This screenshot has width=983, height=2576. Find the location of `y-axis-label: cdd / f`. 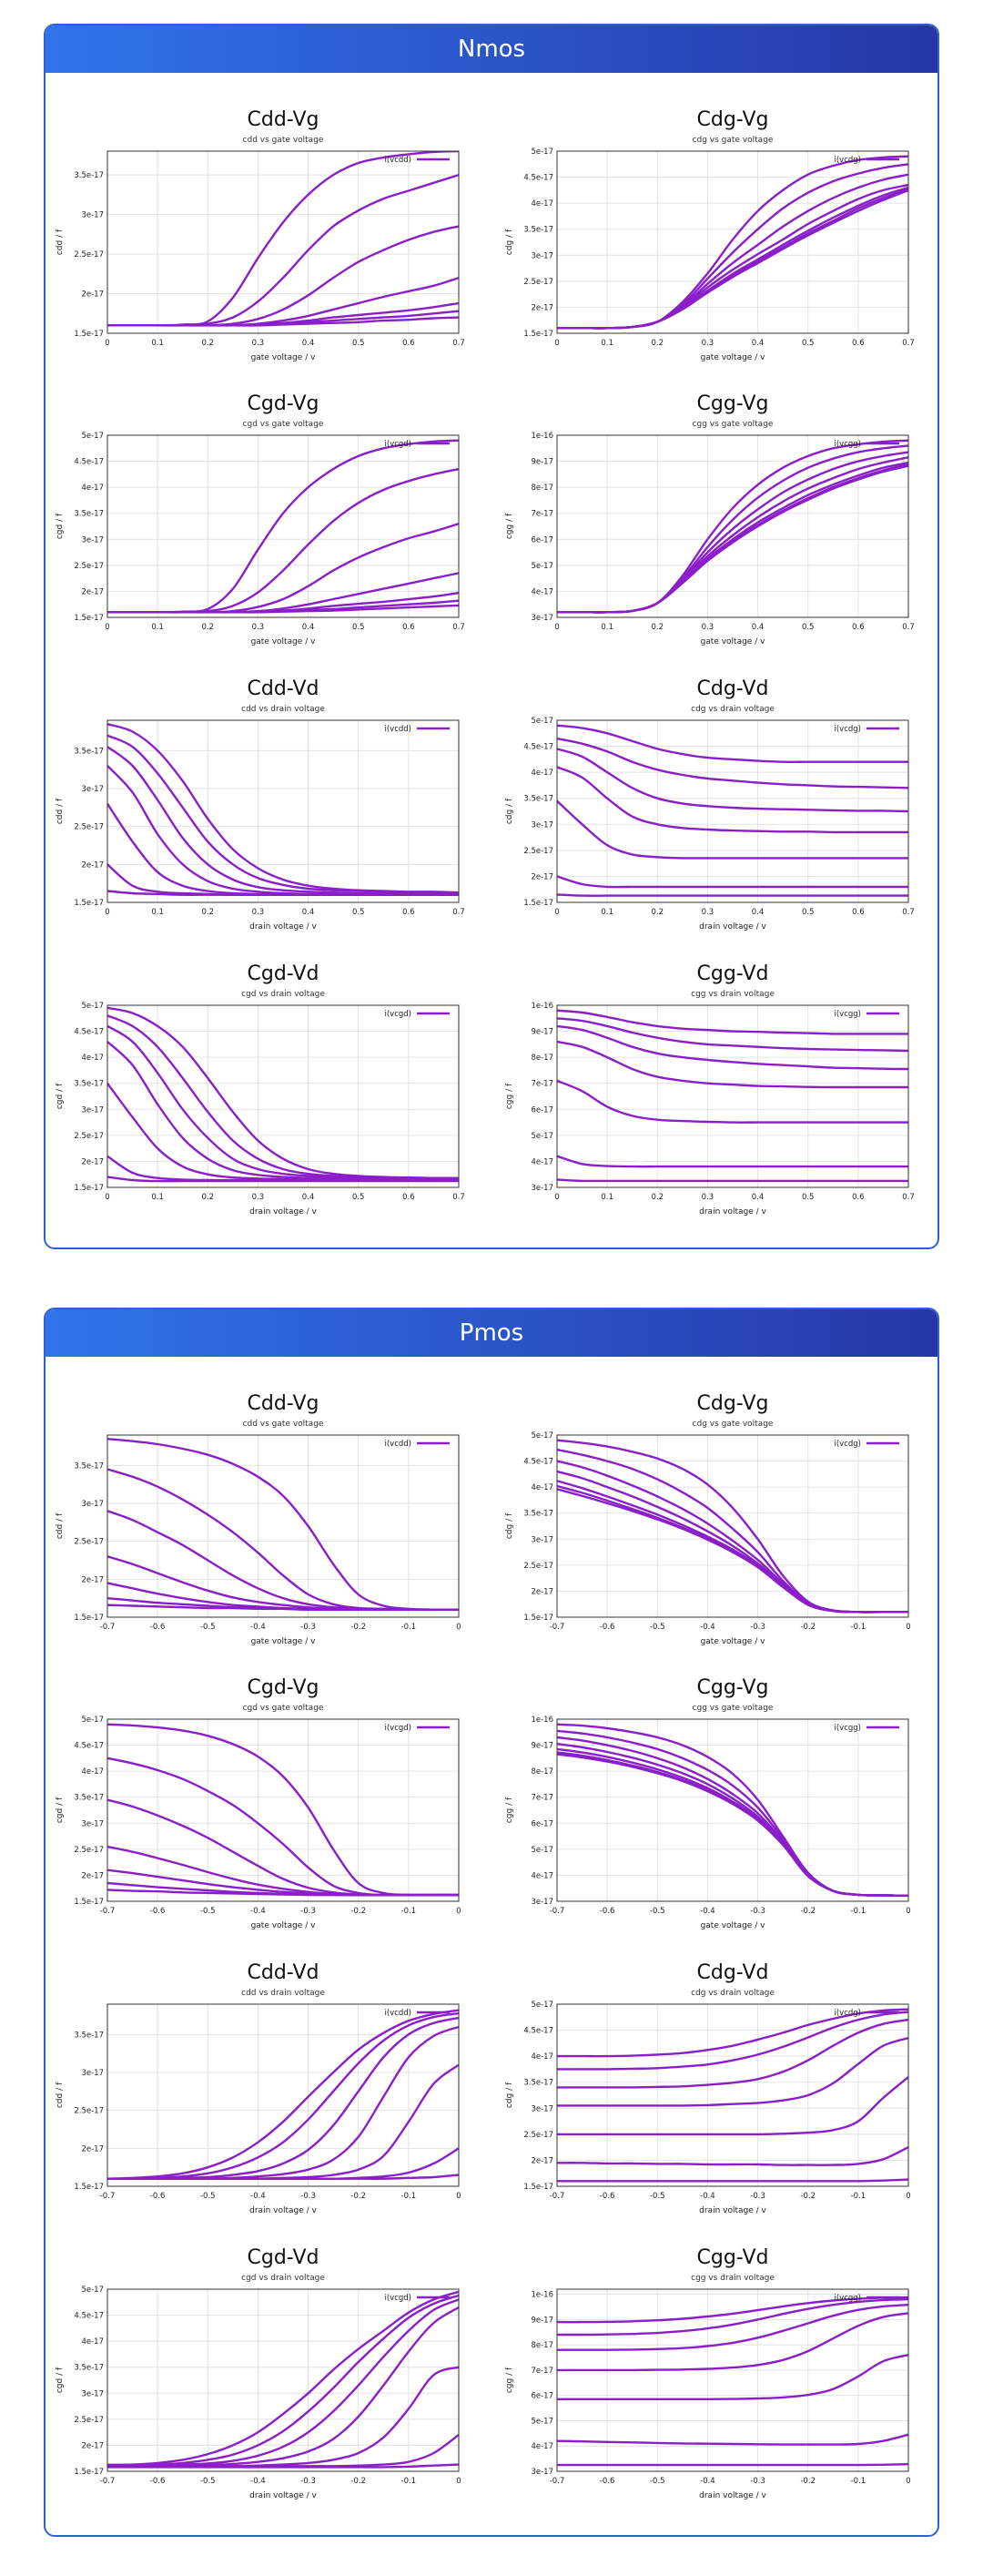

y-axis-label: cdd / f is located at coordinates (60, 2095).